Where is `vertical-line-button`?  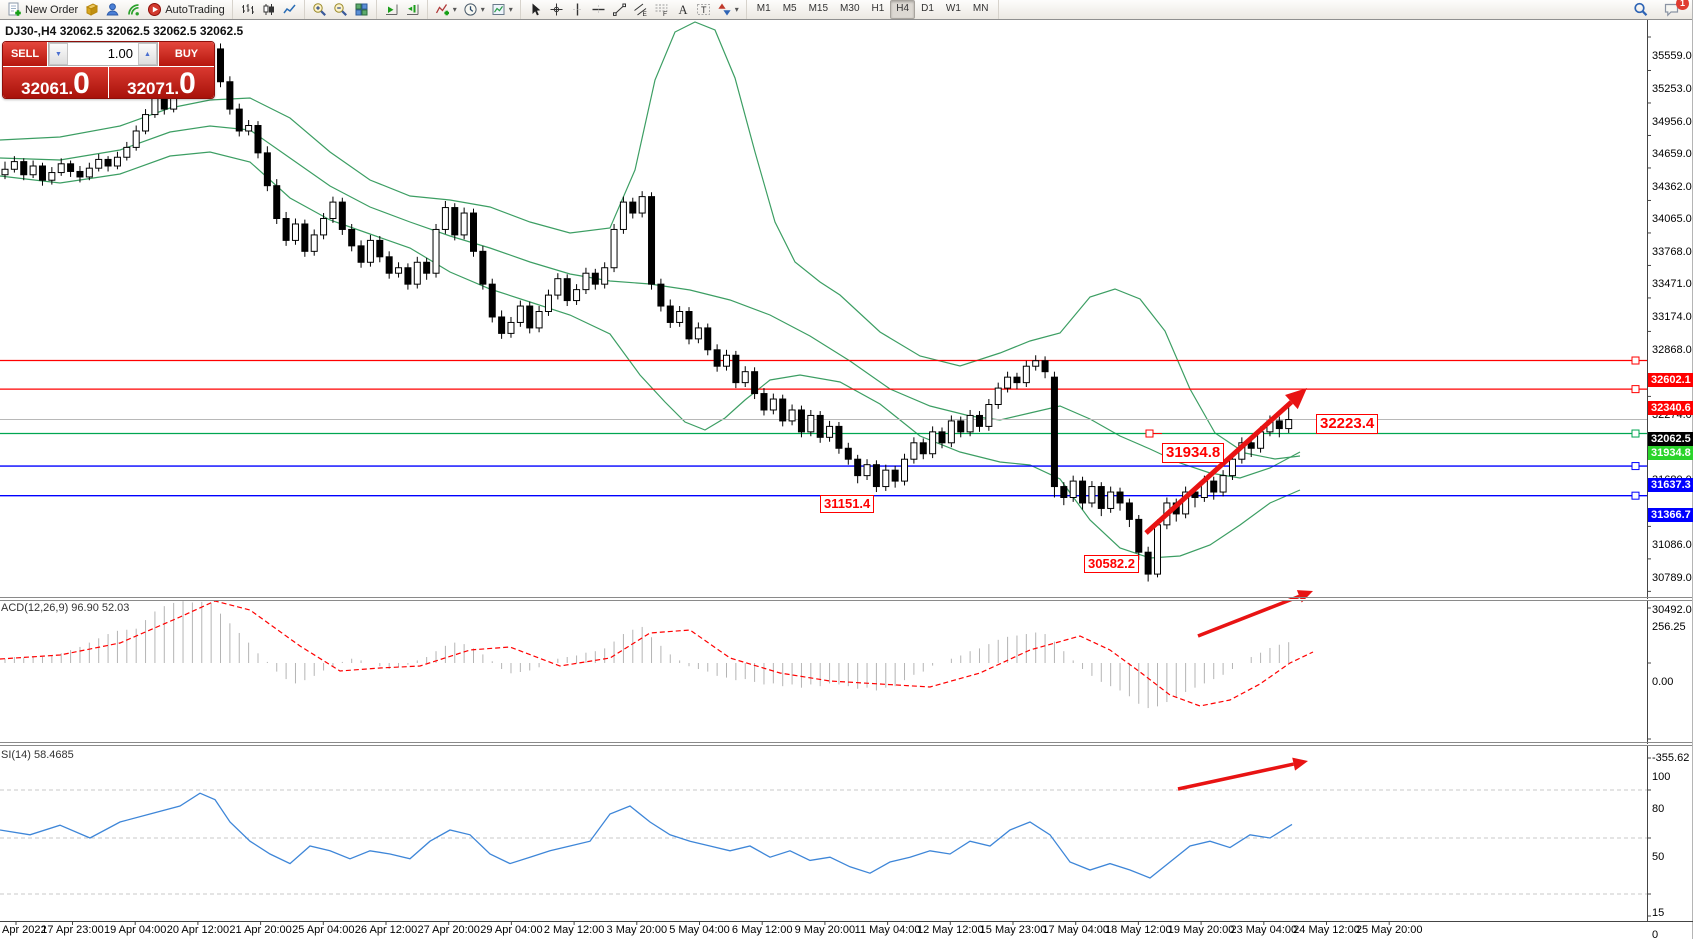 vertical-line-button is located at coordinates (577, 9).